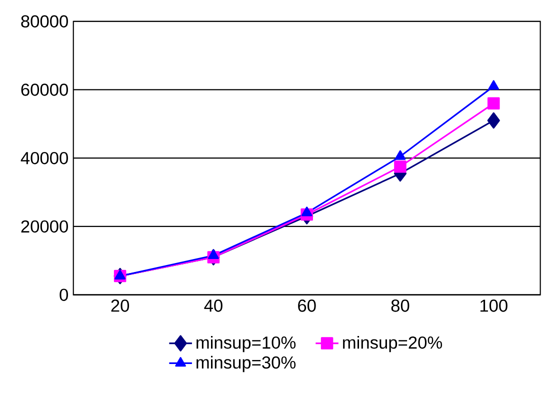 Image resolution: width=555 pixels, height=418 pixels. Describe the element at coordinates (392, 344) in the screenshot. I see `legend-label: minsup=20%` at that location.